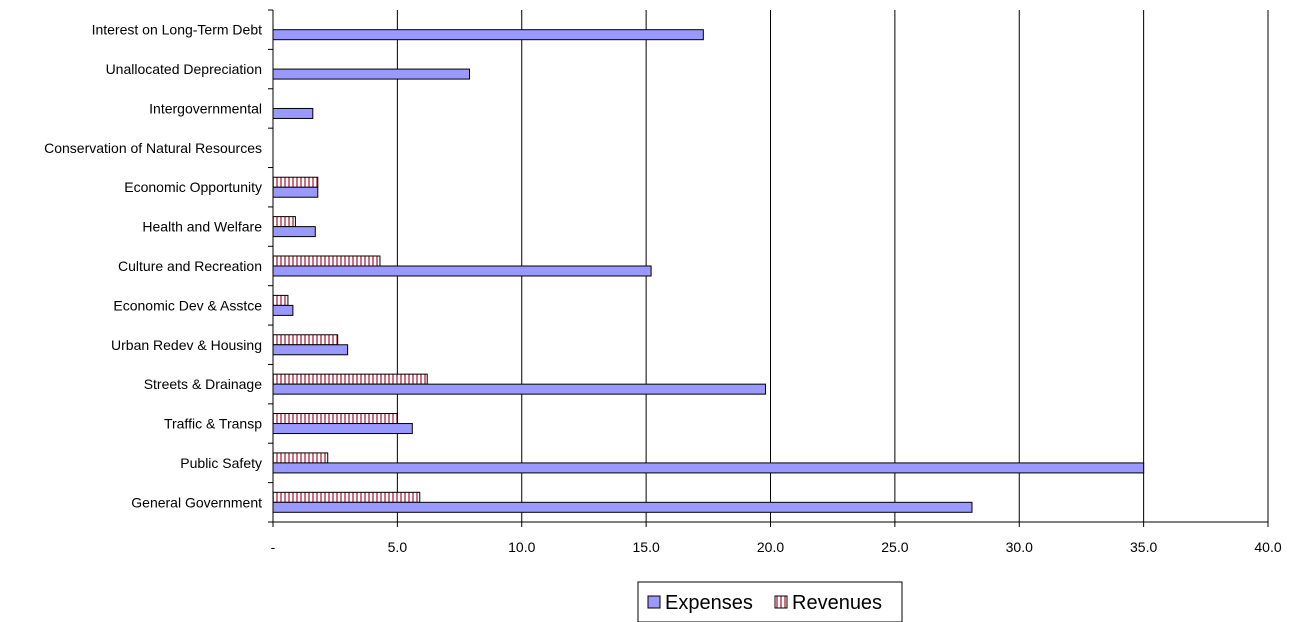  I want to click on category-label: Intergovernmental, so click(205, 108).